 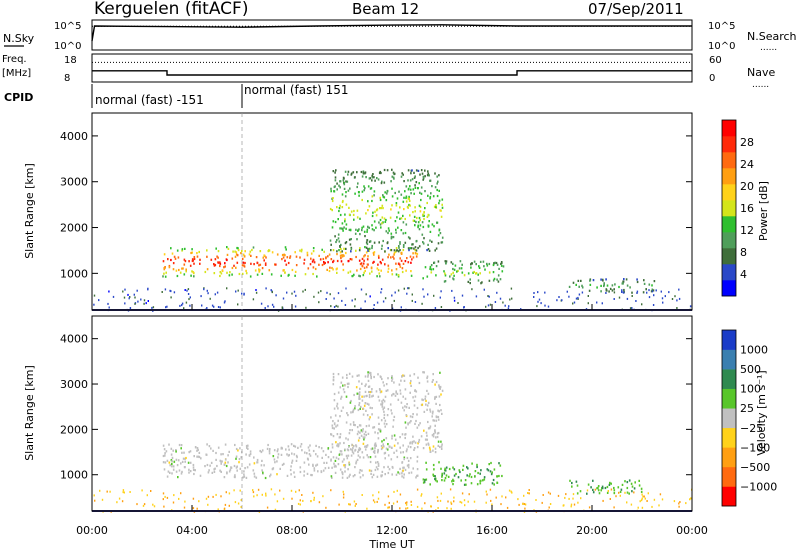 I want to click on colorbar-tick-label: 500, so click(x=750, y=369).